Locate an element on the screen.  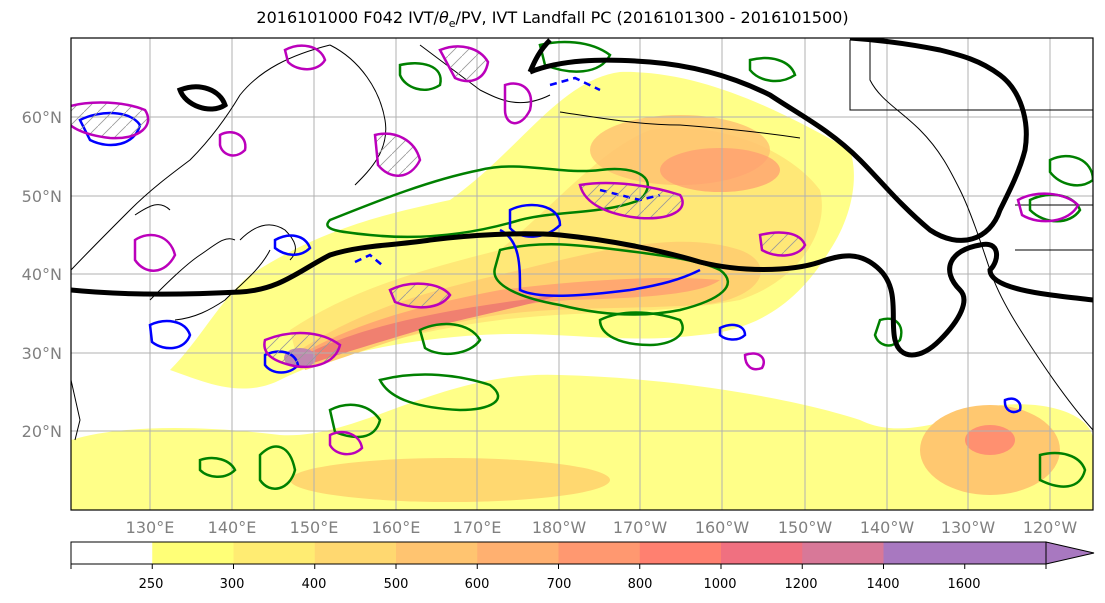
colorbar-tick-label: 250 is located at coordinates (151, 584).